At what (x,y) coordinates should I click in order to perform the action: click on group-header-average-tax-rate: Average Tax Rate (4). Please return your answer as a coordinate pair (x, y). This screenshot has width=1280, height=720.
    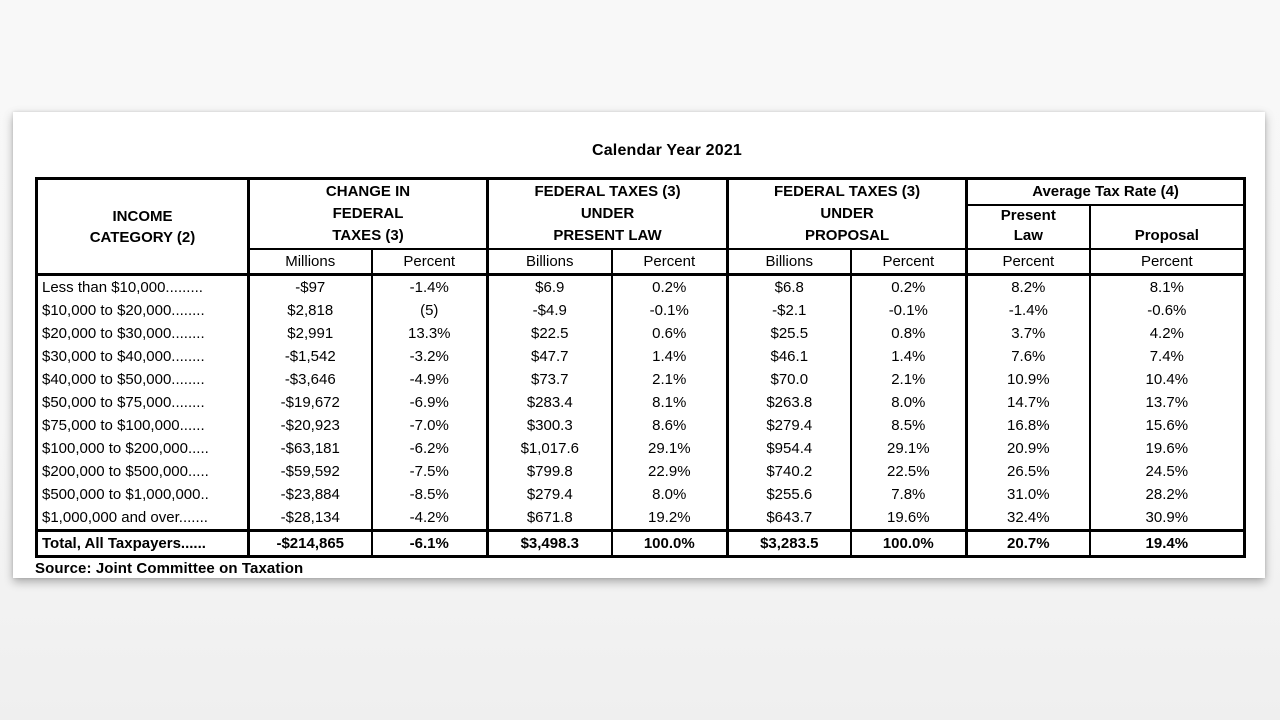
    Looking at the image, I should click on (1105, 191).